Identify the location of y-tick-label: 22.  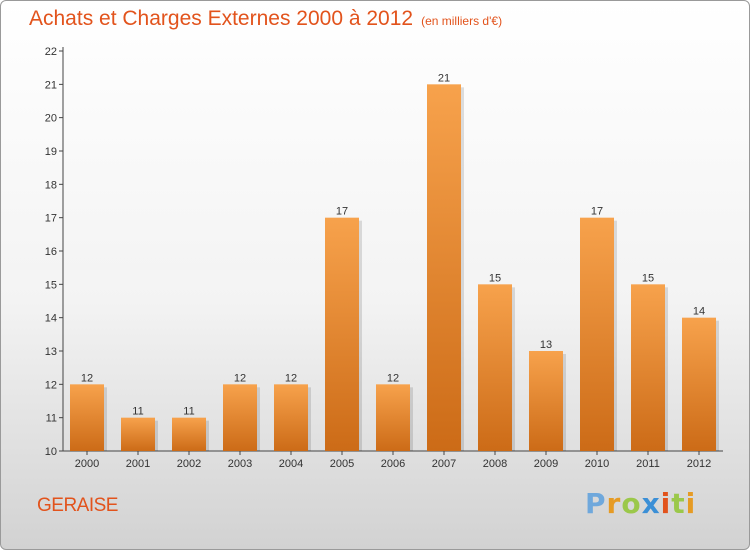
(51, 52).